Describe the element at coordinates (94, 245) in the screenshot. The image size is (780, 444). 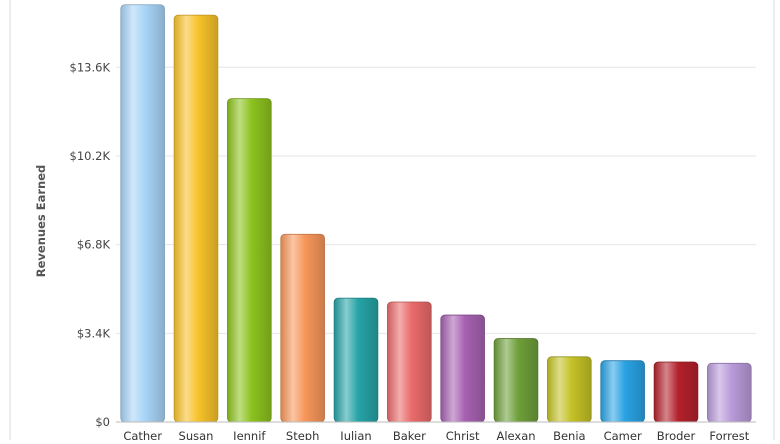
I see `y-tick-label: $6.8K` at that location.